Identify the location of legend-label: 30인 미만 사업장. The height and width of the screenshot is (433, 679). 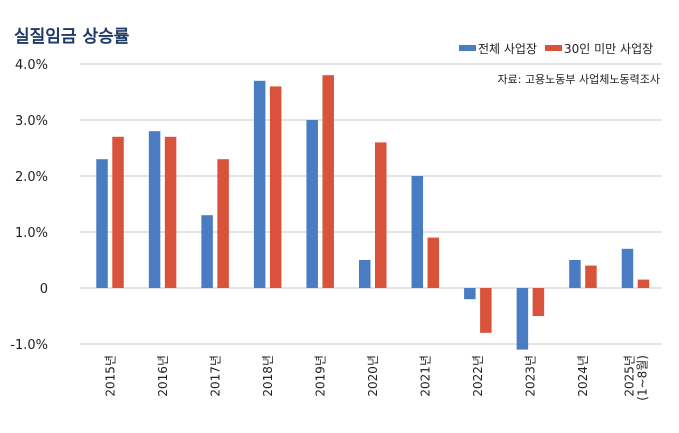
(608, 49).